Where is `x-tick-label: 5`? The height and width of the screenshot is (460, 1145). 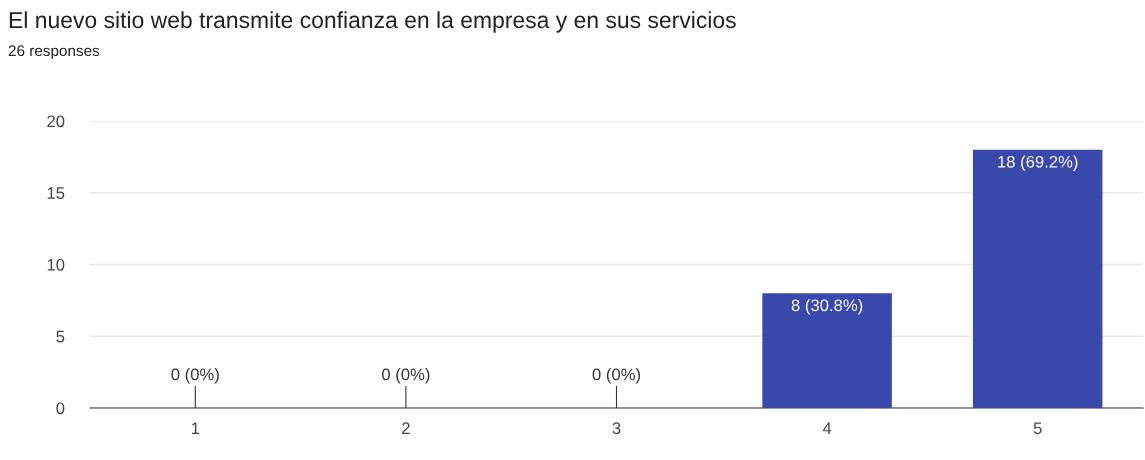
x-tick-label: 5 is located at coordinates (1037, 428).